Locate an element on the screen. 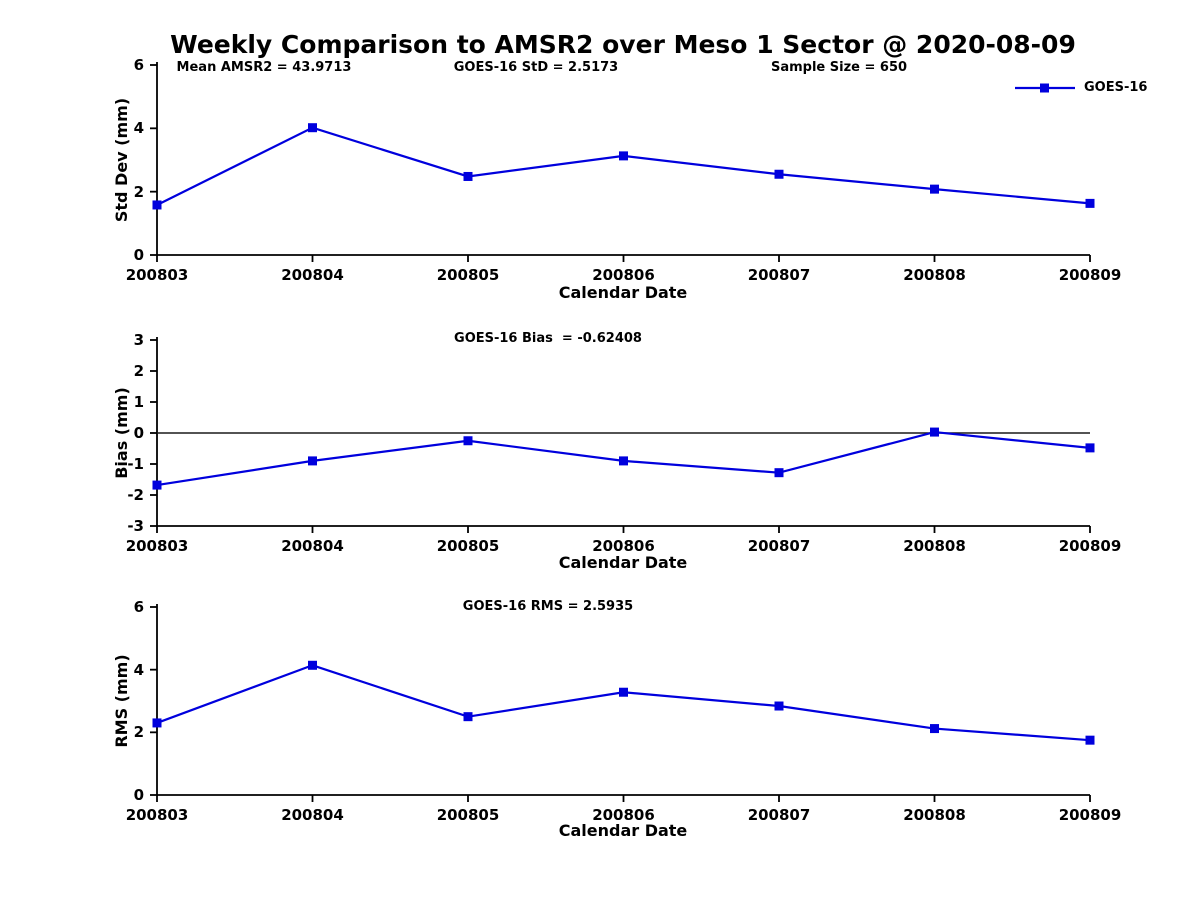  annotation-mean-amsr2: Mean AMSR2 = 43.9713 is located at coordinates (264, 67).